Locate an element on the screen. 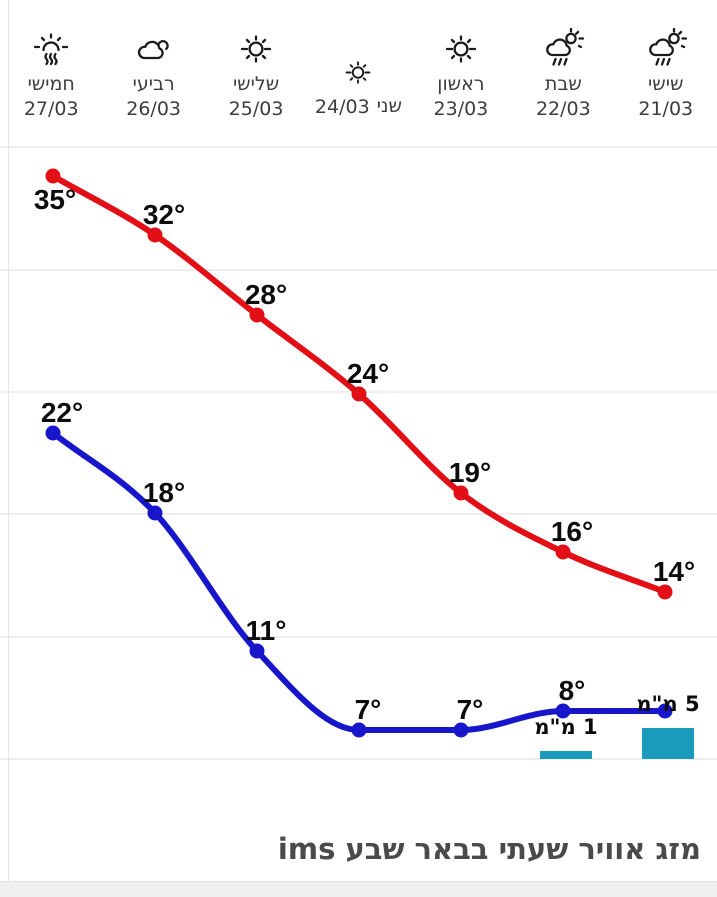 The width and height of the screenshot is (717, 897). temp-label: 19° is located at coordinates (470, 472).